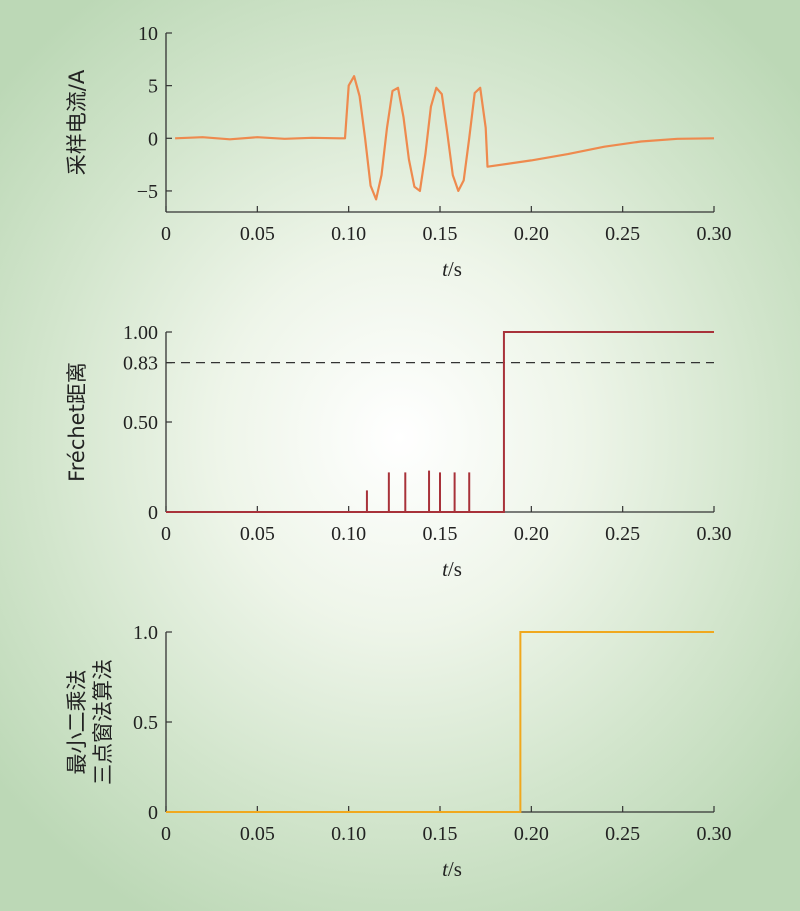  Describe the element at coordinates (140, 423) in the screenshot. I see `y-tick-label: 0.50` at that location.